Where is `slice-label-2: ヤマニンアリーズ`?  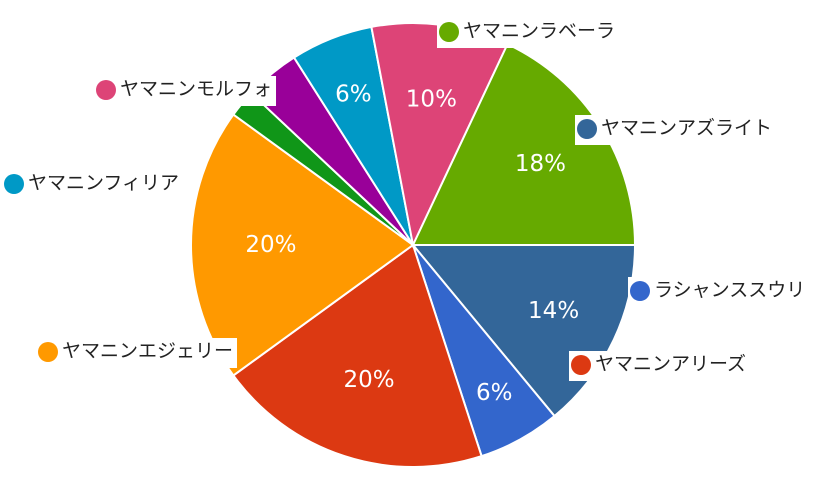 slice-label-2: ヤマニンアリーズ is located at coordinates (660, 366).